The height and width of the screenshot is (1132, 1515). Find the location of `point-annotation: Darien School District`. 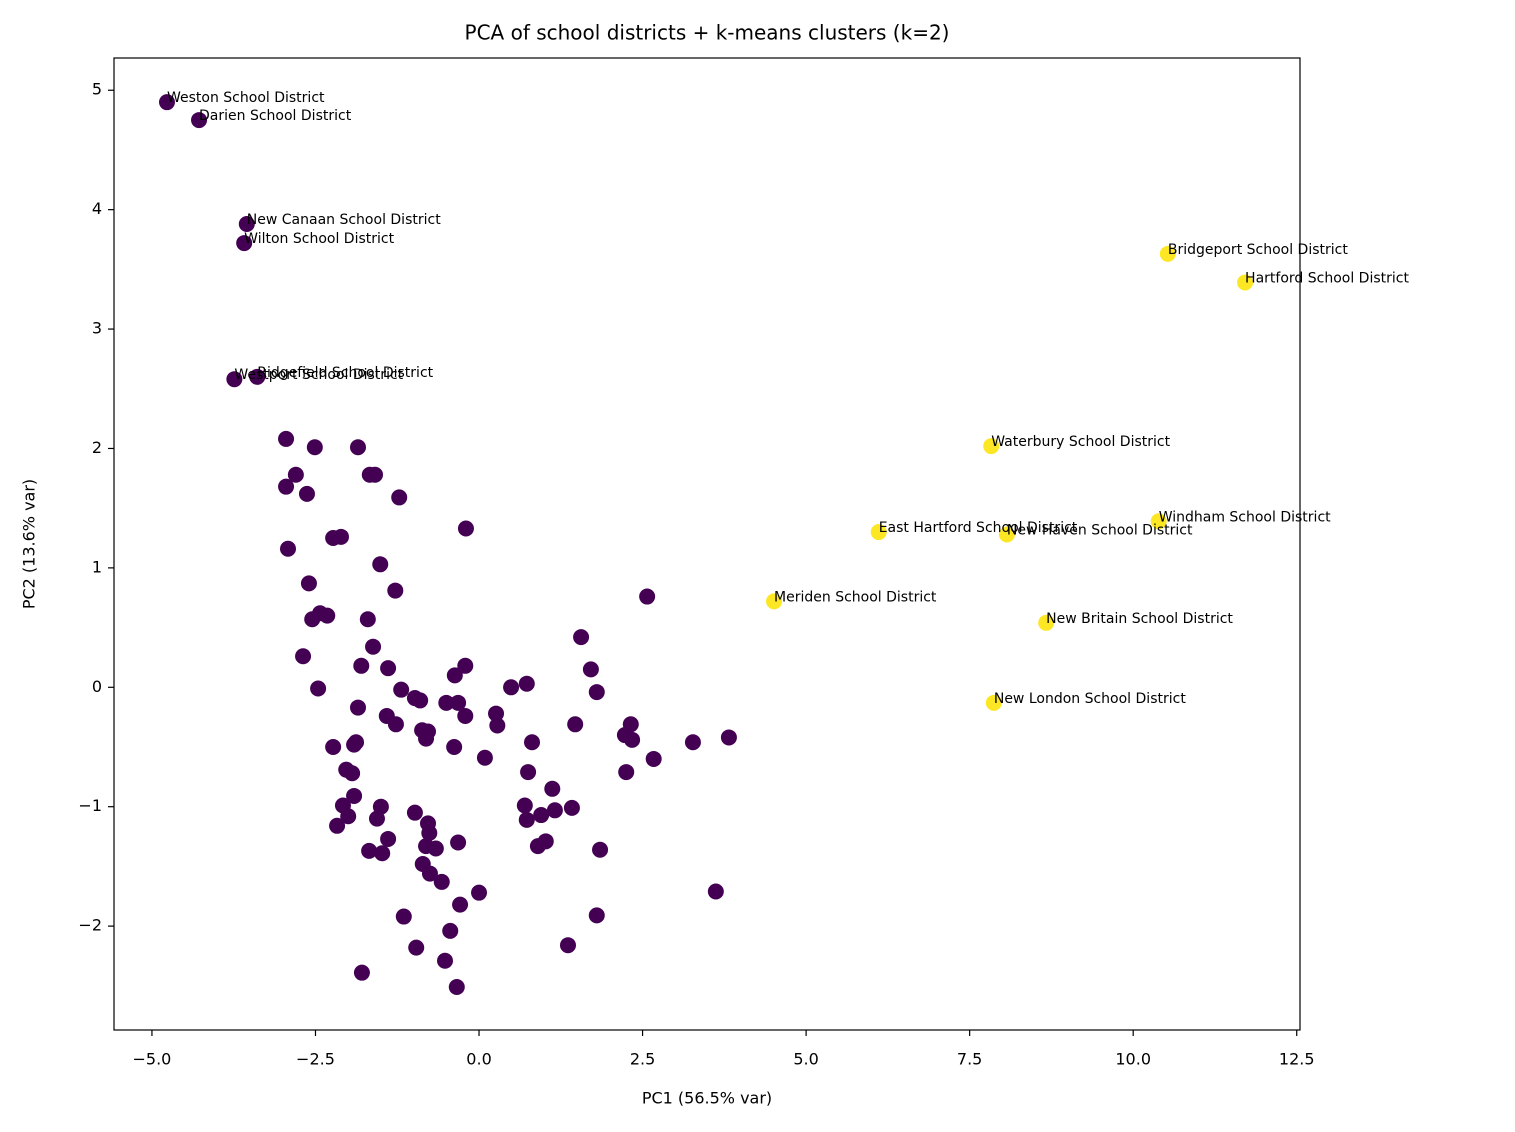

point-annotation: Darien School District is located at coordinates (275, 116).